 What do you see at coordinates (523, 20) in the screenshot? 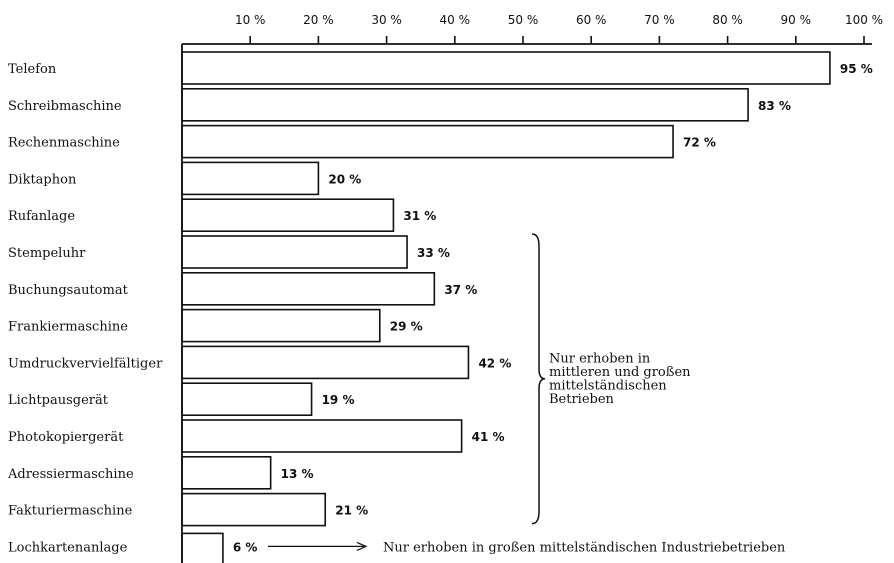
I see `x-tick-label: 50 %` at bounding box center [523, 20].